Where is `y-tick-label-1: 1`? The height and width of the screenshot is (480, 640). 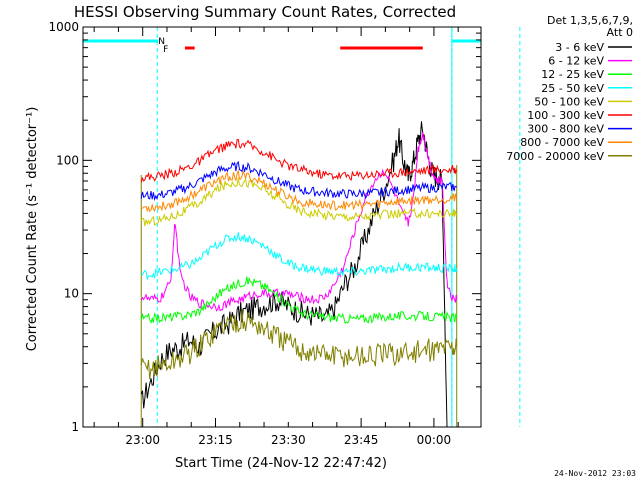
y-tick-label-1: 1 is located at coordinates (75, 427).